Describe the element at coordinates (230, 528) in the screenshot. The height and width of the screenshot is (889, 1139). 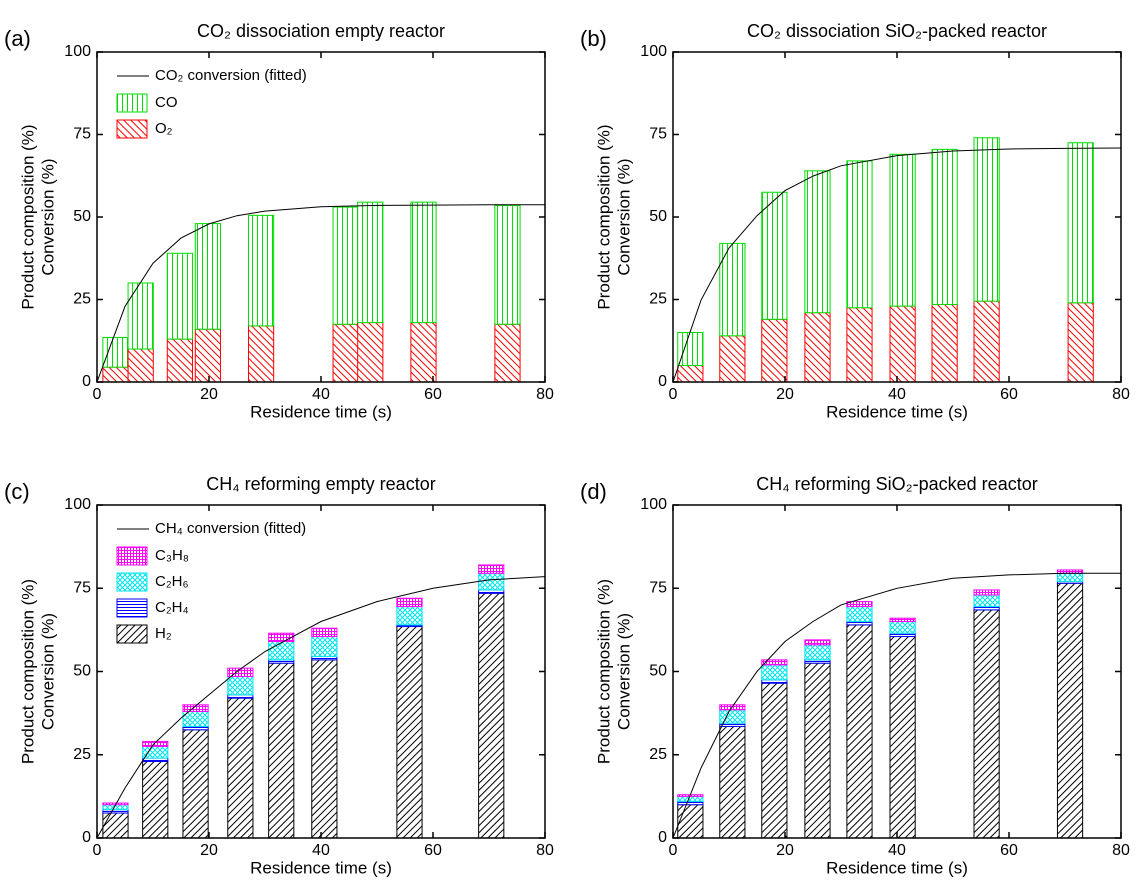
I see `legend-label: CH₄ conversion (fitted)` at that location.